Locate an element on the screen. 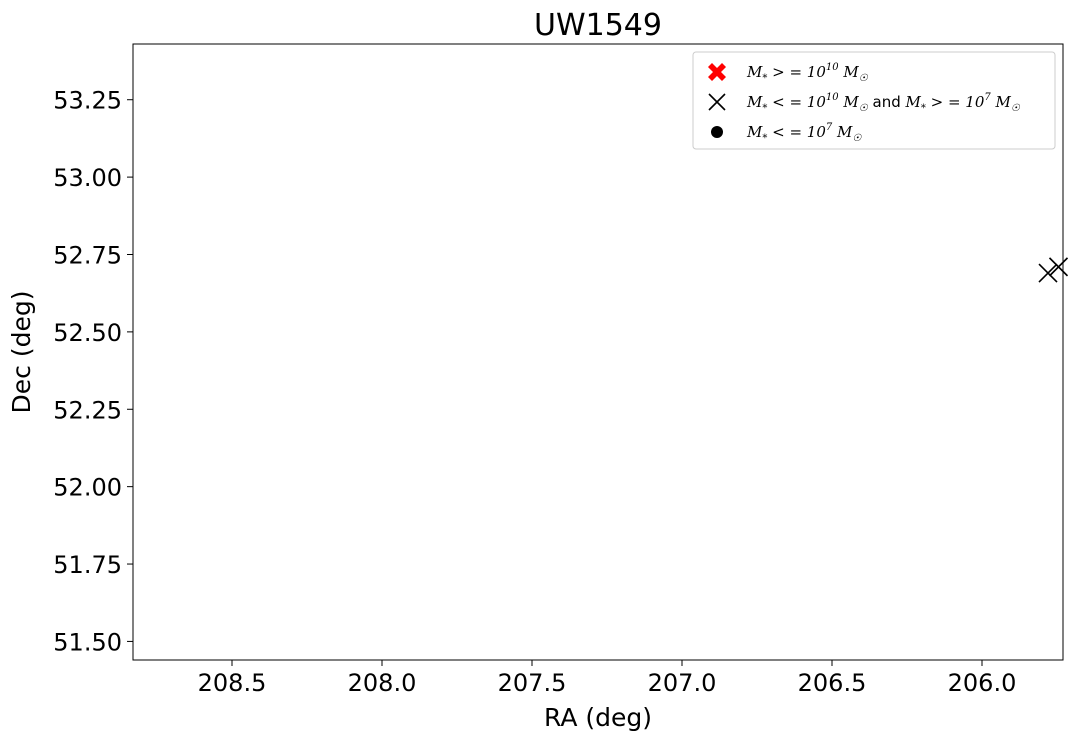 This screenshot has width=1073, height=741. y-tick-label: 51.50 is located at coordinates (87, 642).